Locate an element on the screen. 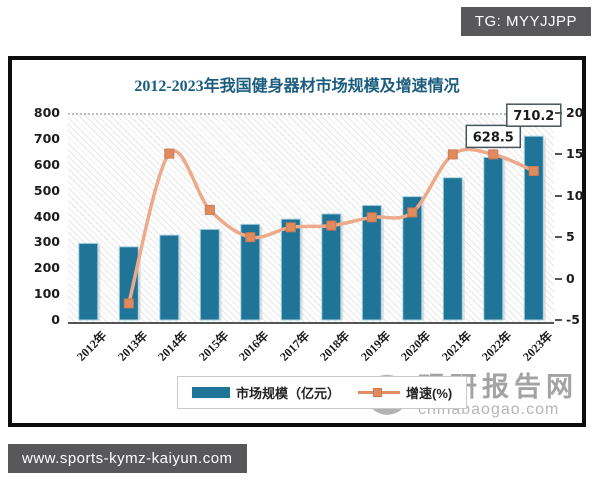 The image size is (600, 480). bar-2020年 is located at coordinates (412, 258).